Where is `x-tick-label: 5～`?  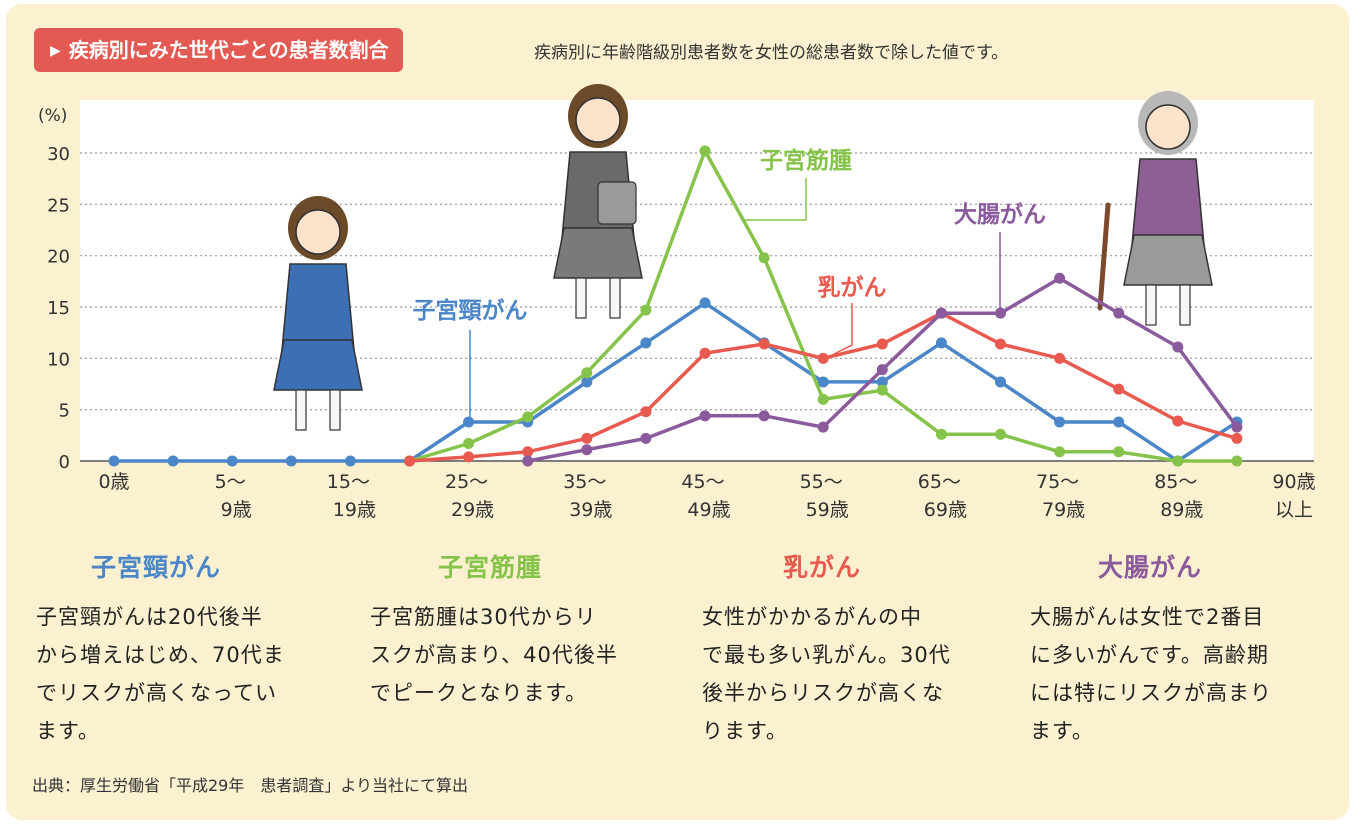 x-tick-label: 5～ is located at coordinates (230, 482).